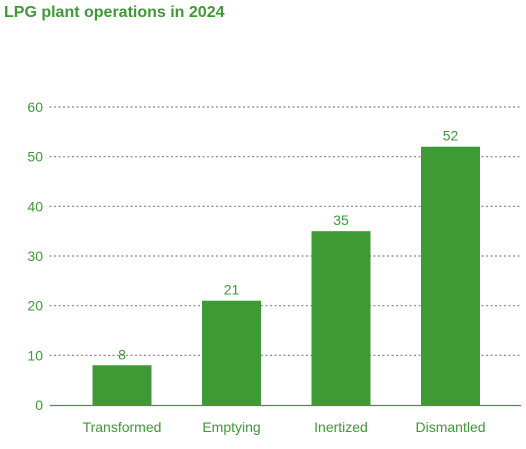  What do you see at coordinates (39, 405) in the screenshot?
I see `y-tick-label: 0` at bounding box center [39, 405].